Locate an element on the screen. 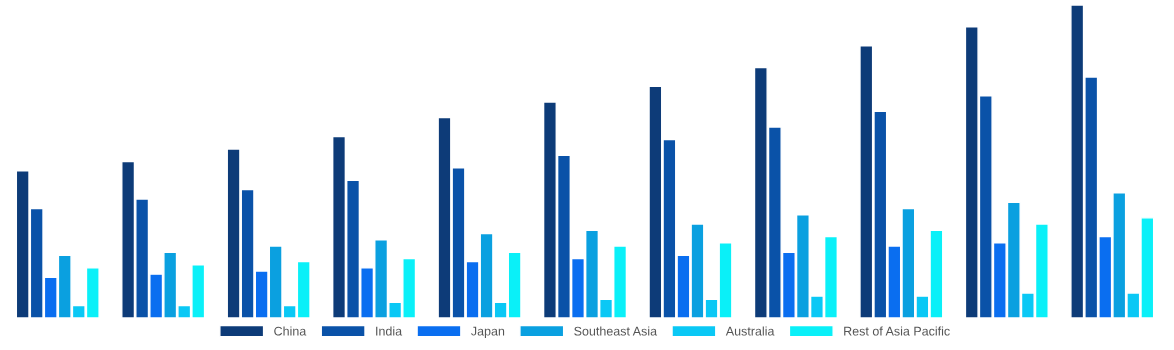  legend-label: Australia is located at coordinates (750, 331).